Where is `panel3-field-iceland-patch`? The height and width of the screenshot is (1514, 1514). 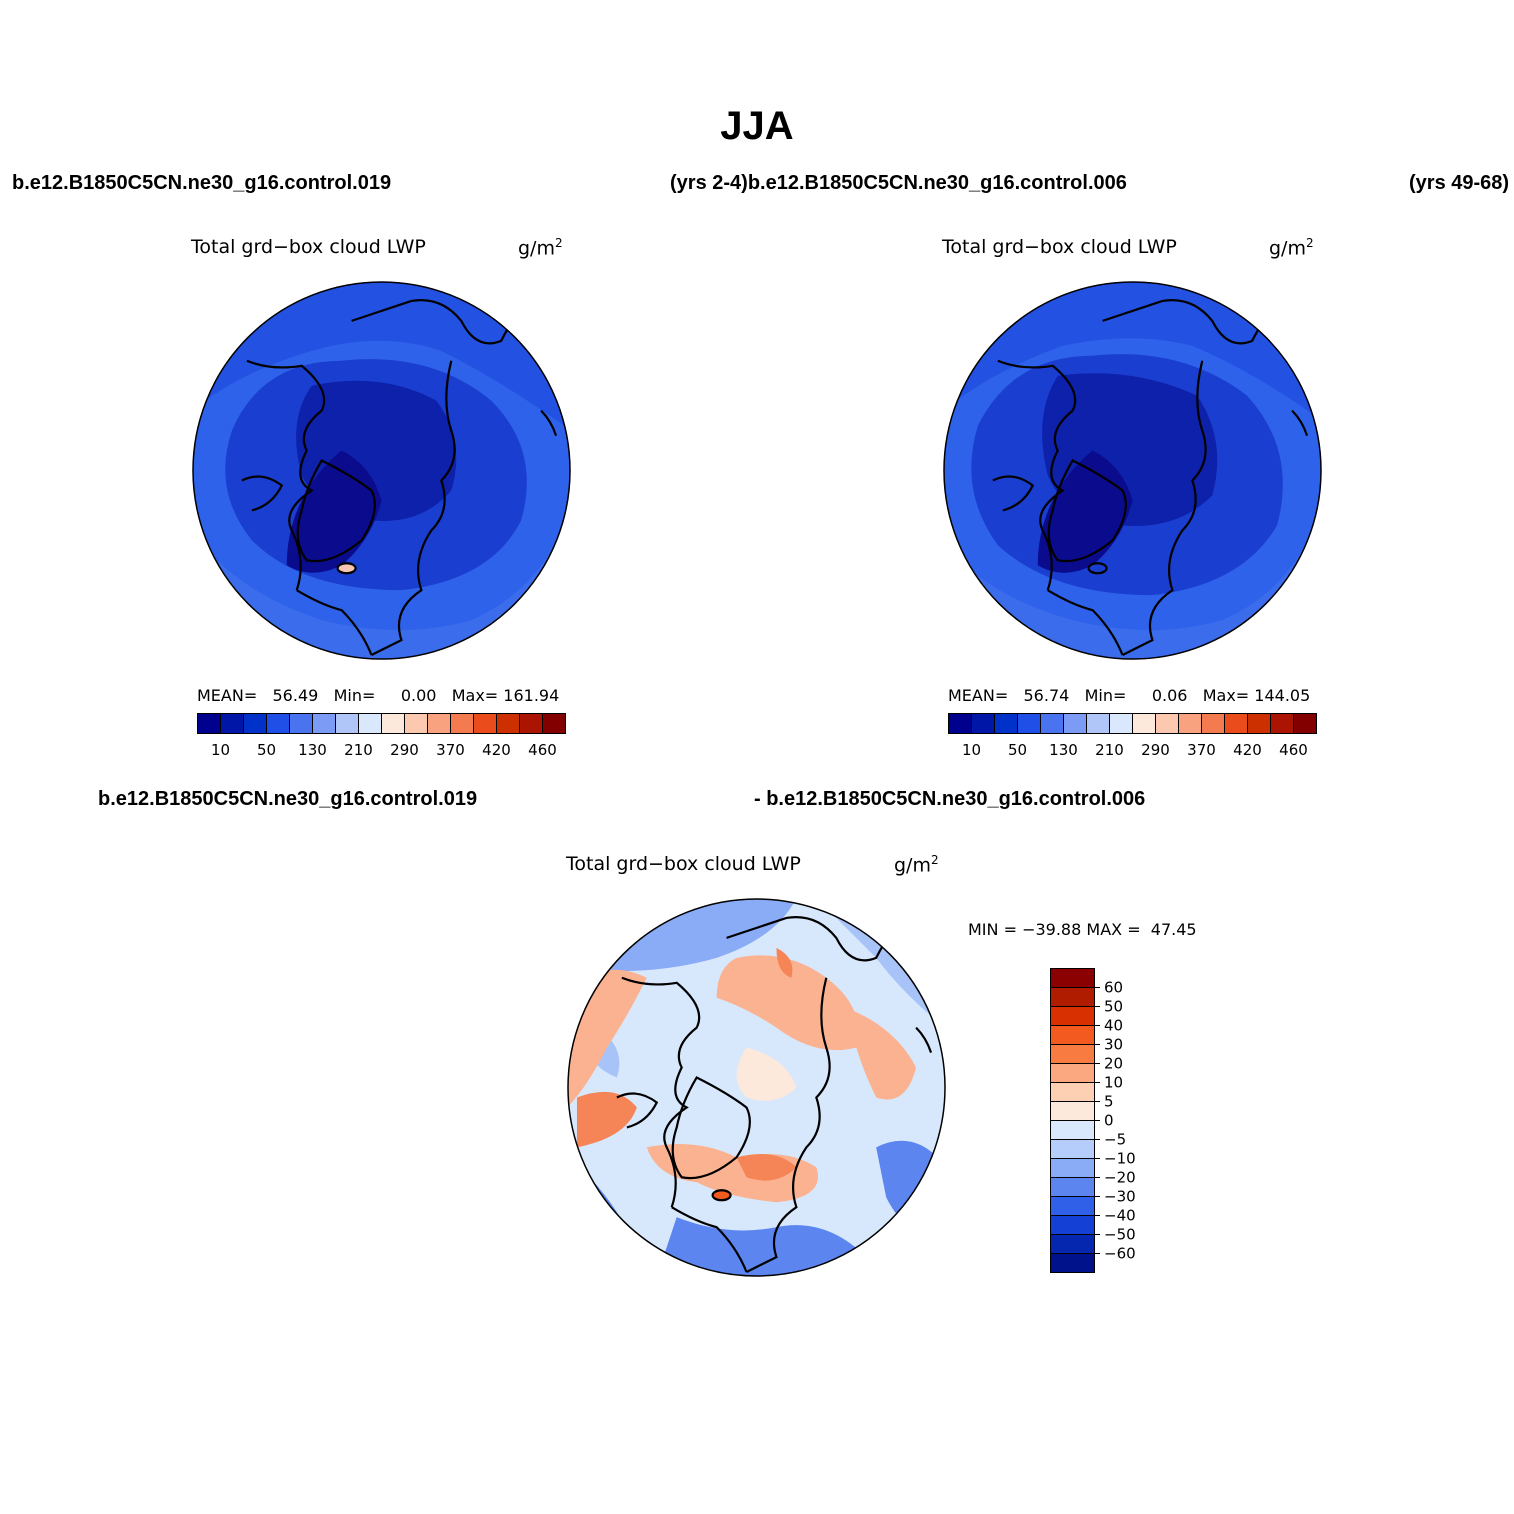
panel3-field-iceland-patch is located at coordinates (721, 1195).